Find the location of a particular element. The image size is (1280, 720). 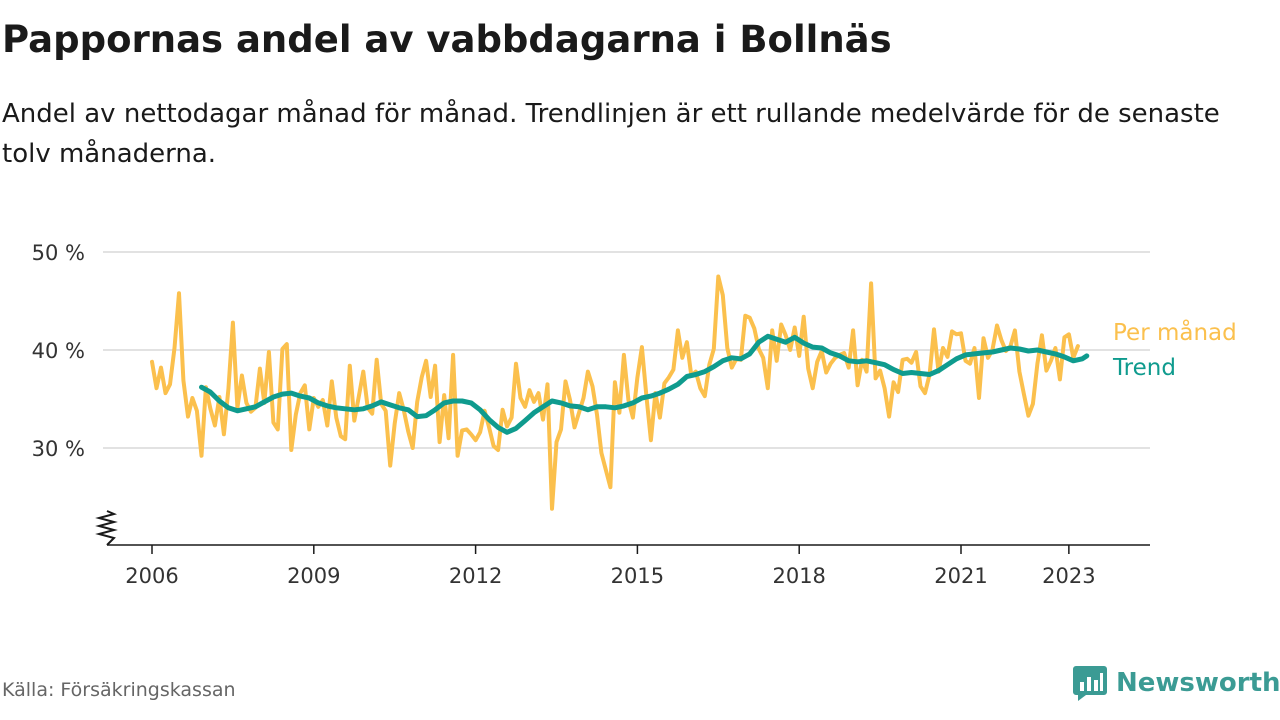

x-tick-label: 2021 is located at coordinates (960, 576).